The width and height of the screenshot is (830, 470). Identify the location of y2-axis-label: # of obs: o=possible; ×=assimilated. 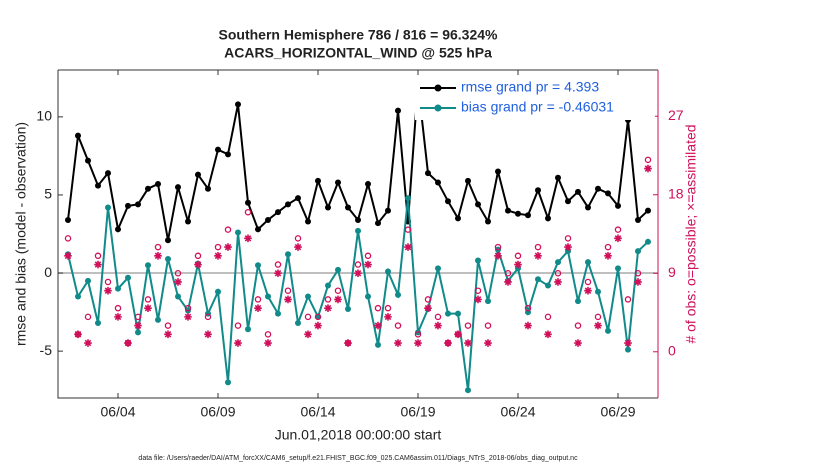
(691, 233).